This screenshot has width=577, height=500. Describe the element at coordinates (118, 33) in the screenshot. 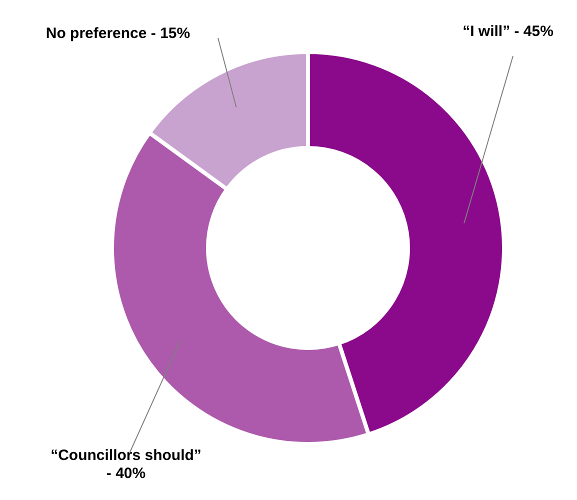

I see `slice-label: No preference - 15%` at that location.